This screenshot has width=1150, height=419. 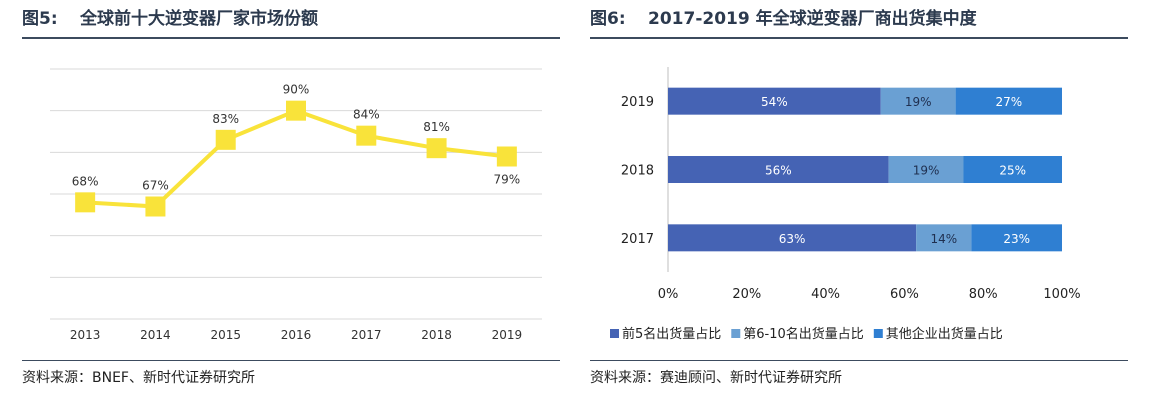 What do you see at coordinates (436, 335) in the screenshot?
I see `x-tick-label: 2018` at bounding box center [436, 335].